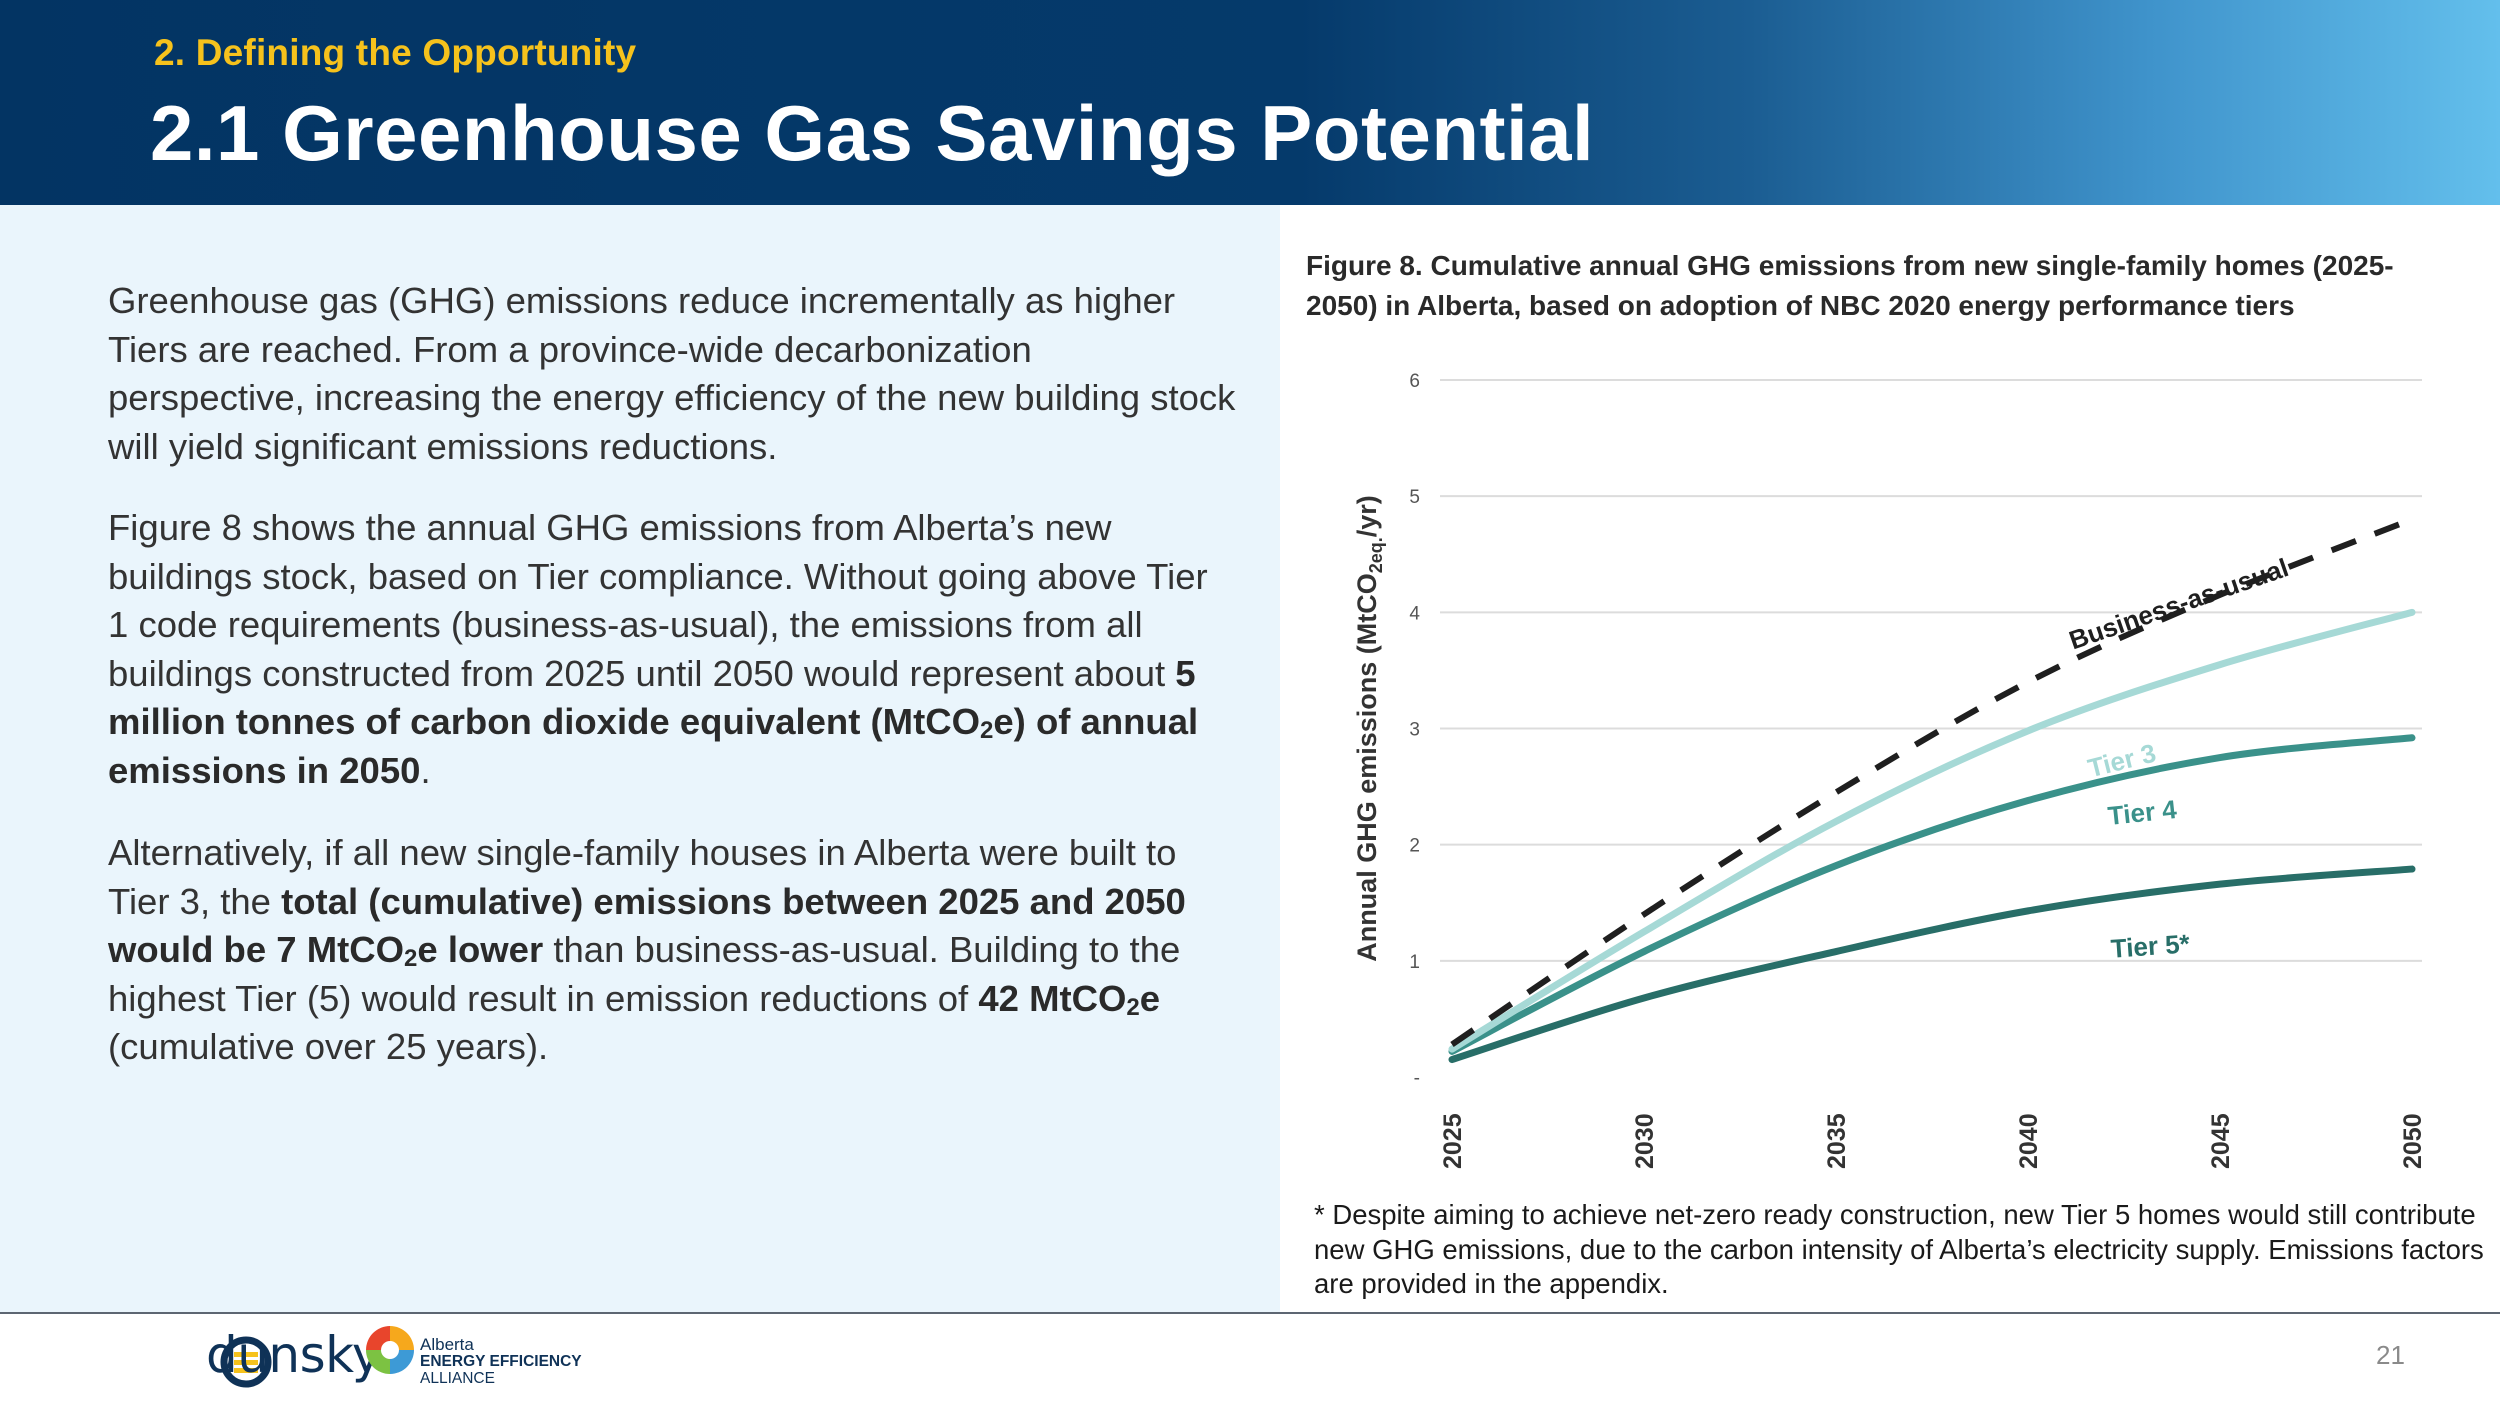  Describe the element at coordinates (1367, 516) in the screenshot. I see `y-axis-title-part: /yr)` at that location.